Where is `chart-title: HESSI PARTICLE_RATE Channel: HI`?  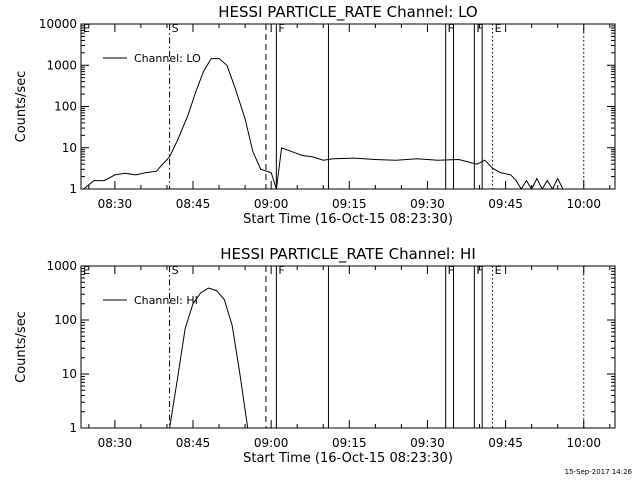 chart-title: HESSI PARTICLE_RATE Channel: HI is located at coordinates (348, 254).